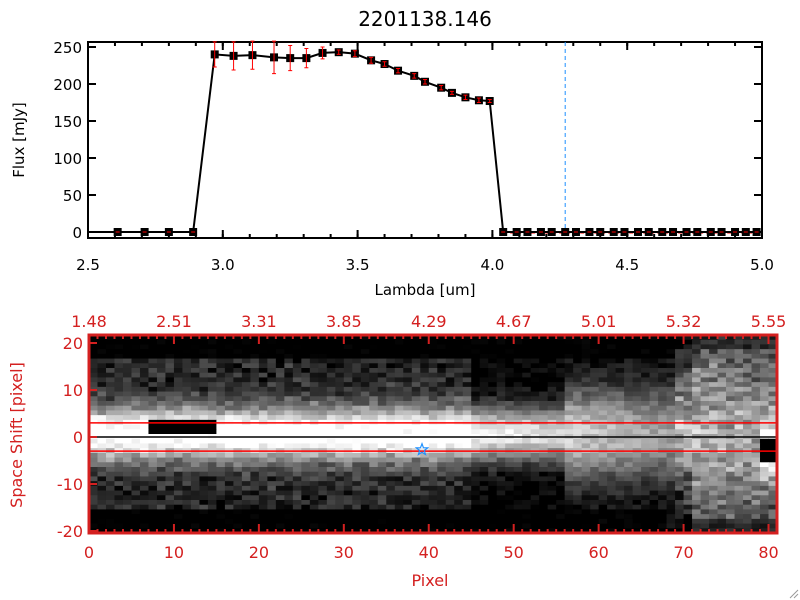  What do you see at coordinates (794, 594) in the screenshot?
I see `resize-grip-icon` at bounding box center [794, 594].